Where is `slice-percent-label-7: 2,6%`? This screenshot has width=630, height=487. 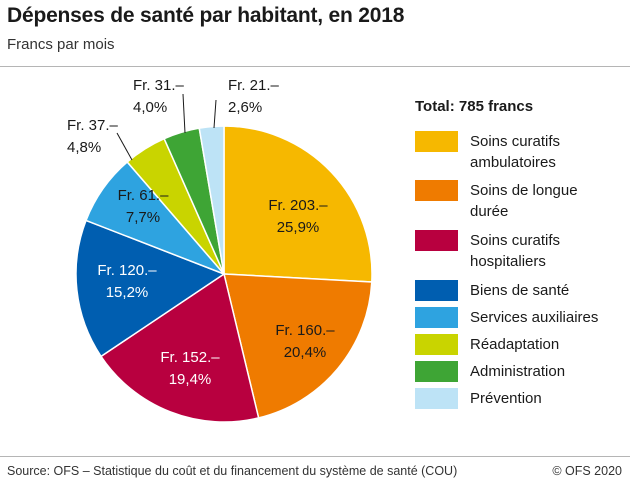 slice-percent-label-7: 2,6% is located at coordinates (245, 107).